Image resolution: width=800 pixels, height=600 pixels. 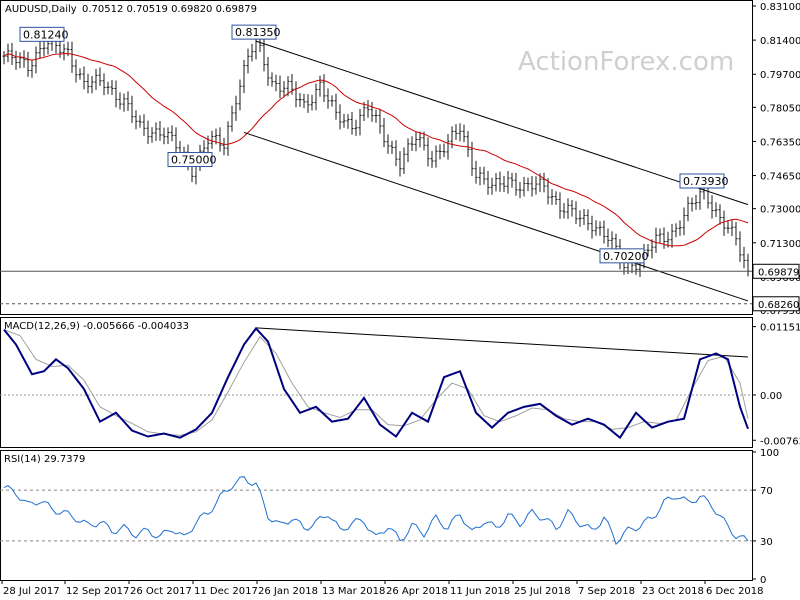 What do you see at coordinates (258, 32) in the screenshot?
I see `price-annotation-label: 0.81350` at bounding box center [258, 32].